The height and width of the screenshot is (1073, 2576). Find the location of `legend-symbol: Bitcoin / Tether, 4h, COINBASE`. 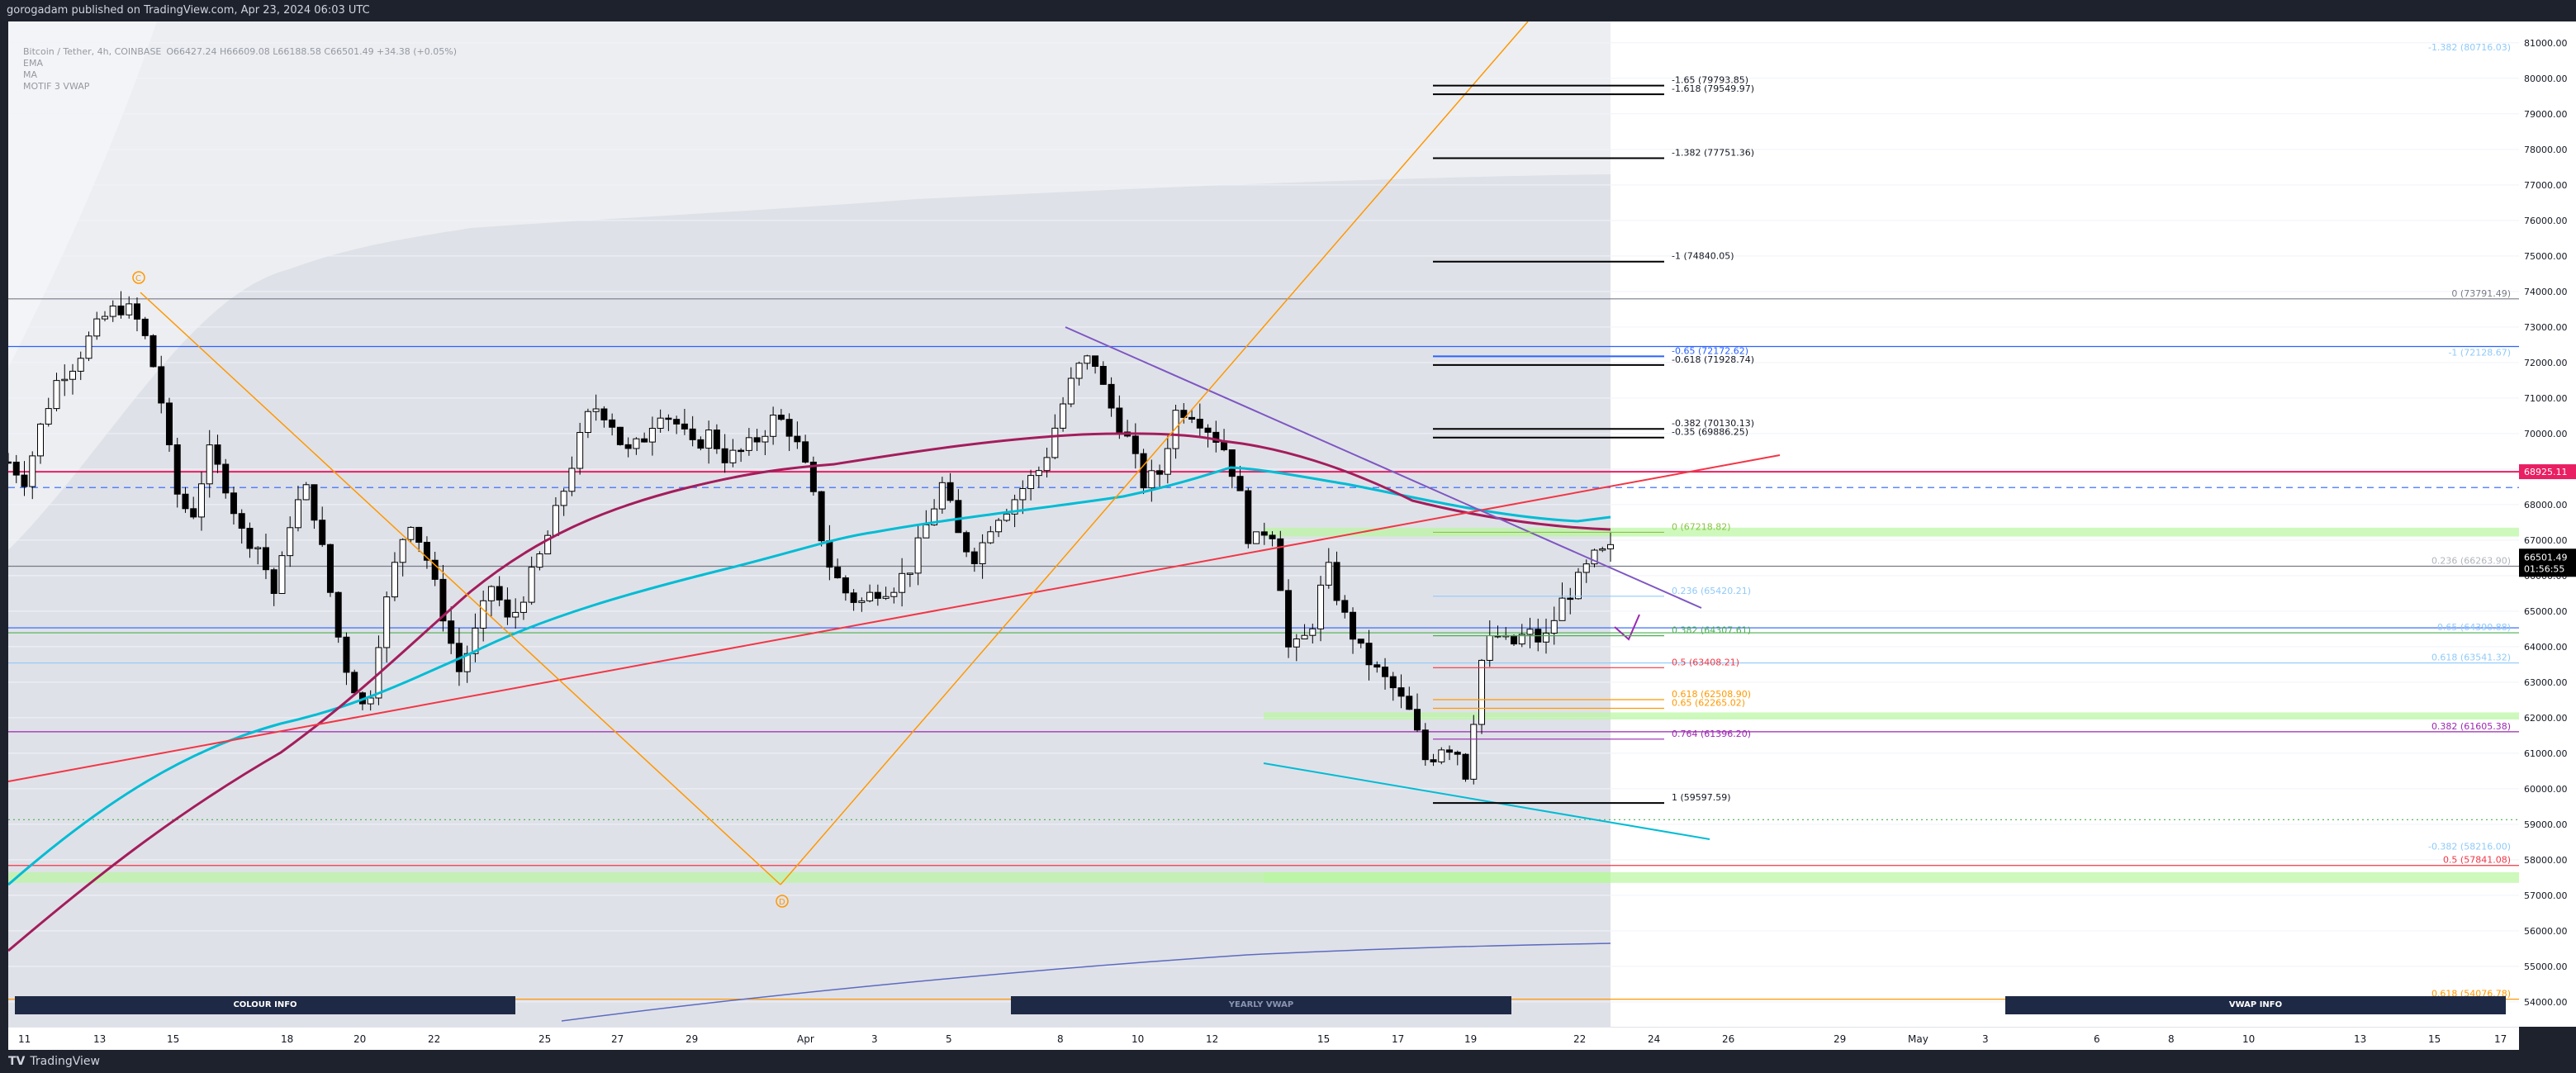

legend-symbol: Bitcoin / Tether, 4h, COINBASE is located at coordinates (92, 52).